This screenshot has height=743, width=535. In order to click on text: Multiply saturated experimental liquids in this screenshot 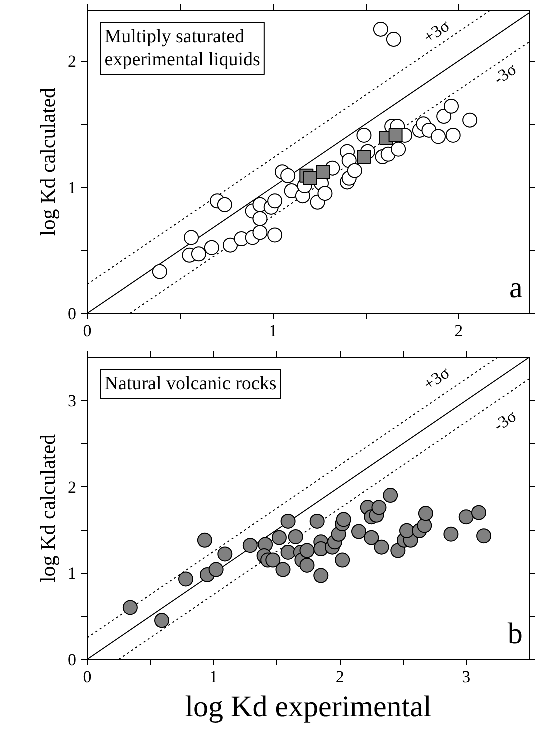, I will do `click(182, 48)`.